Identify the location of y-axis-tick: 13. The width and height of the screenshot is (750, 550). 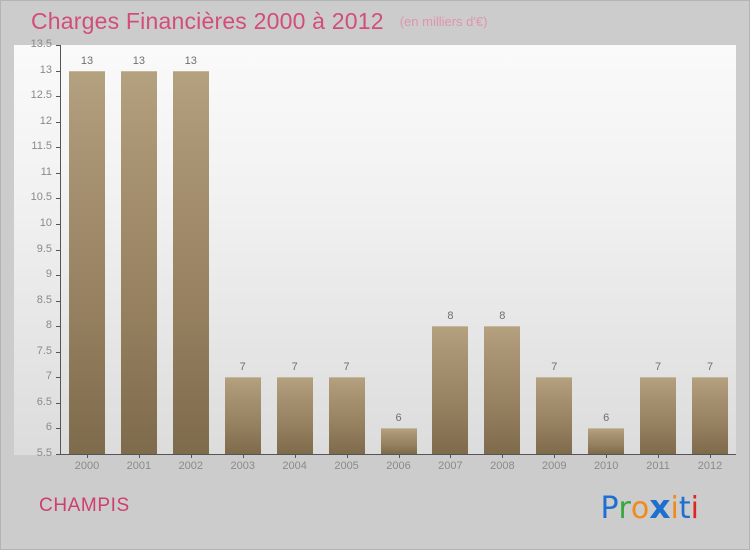
(37, 70).